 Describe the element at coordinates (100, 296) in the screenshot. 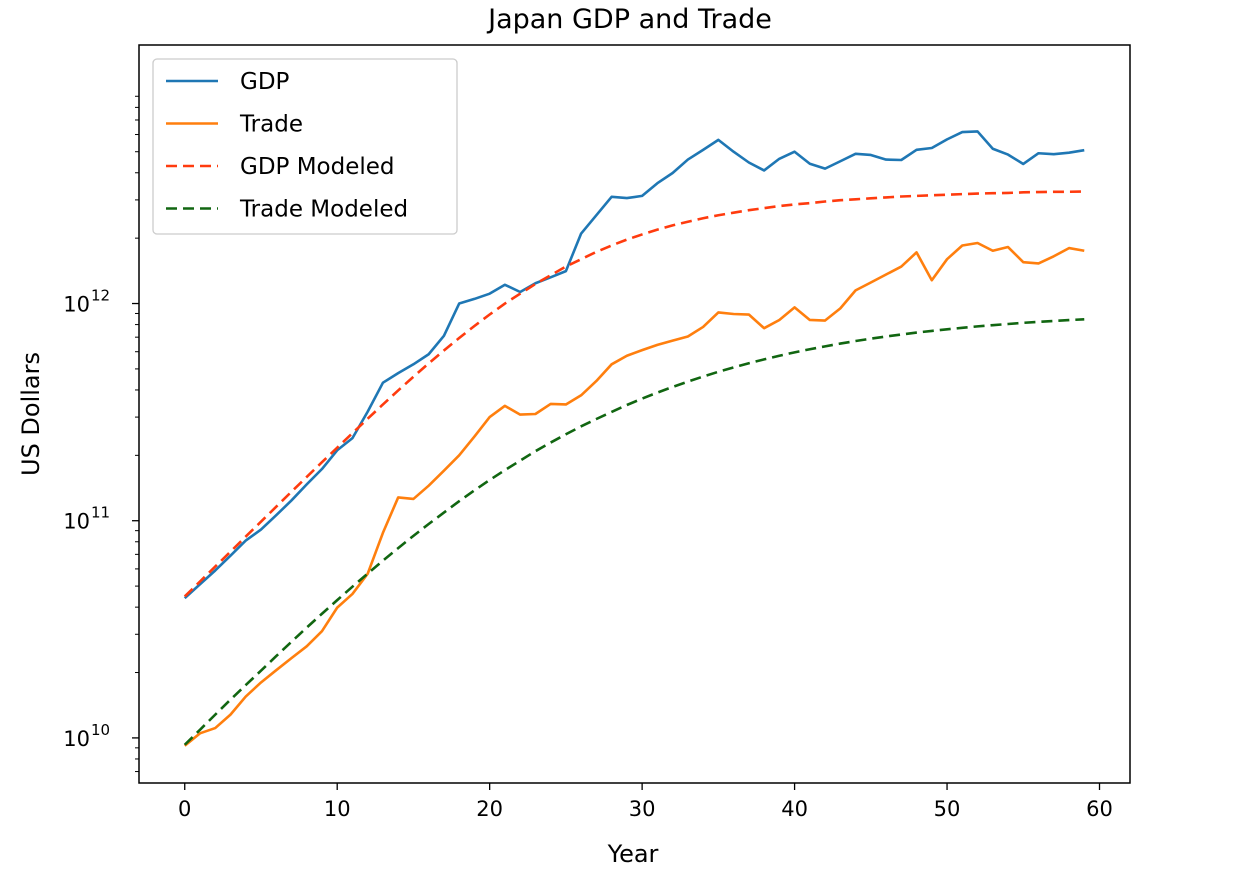

I see `y-tick-exponent: 12` at that location.